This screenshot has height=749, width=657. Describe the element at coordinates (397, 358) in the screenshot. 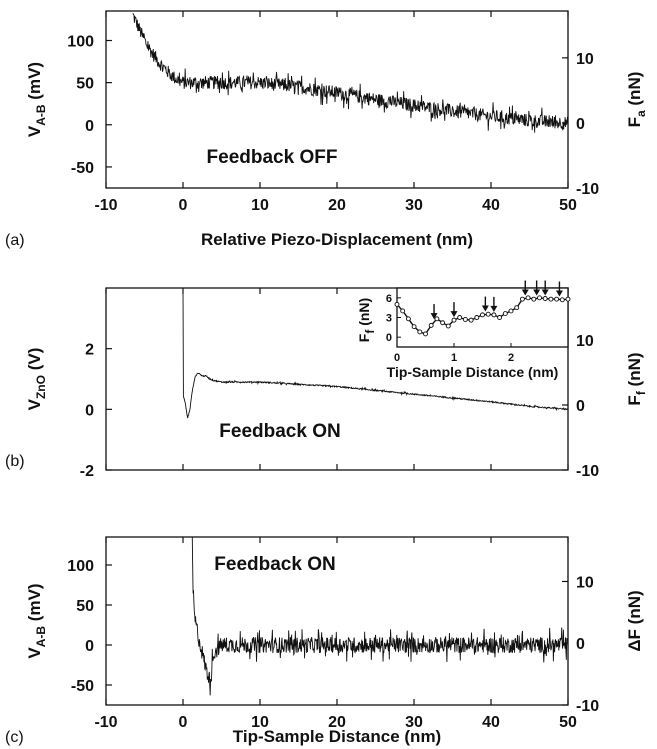

I see `inset-x-tick-label: 0` at that location.